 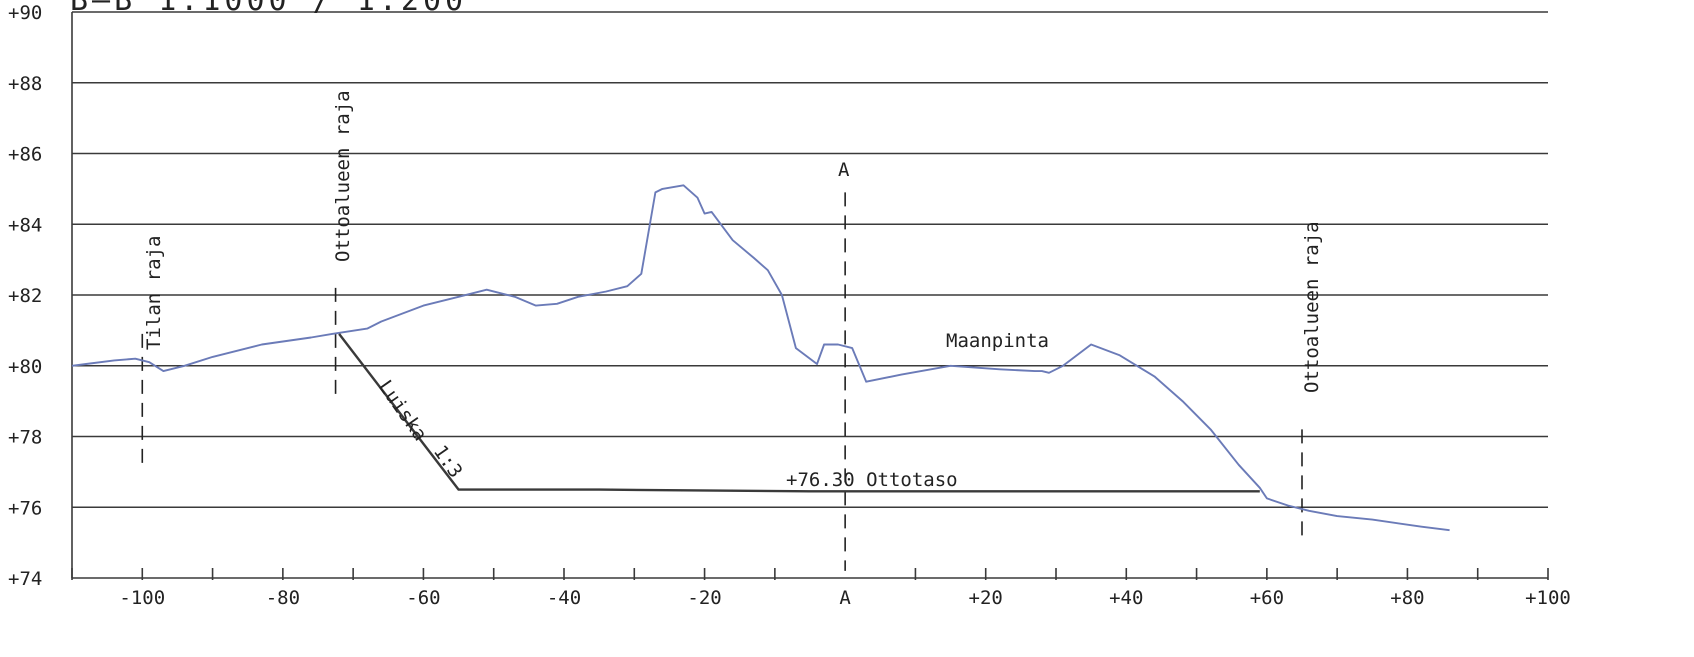 What do you see at coordinates (343, 176) in the screenshot?
I see `ottoalue-left-label: Ottoalueen raja` at bounding box center [343, 176].